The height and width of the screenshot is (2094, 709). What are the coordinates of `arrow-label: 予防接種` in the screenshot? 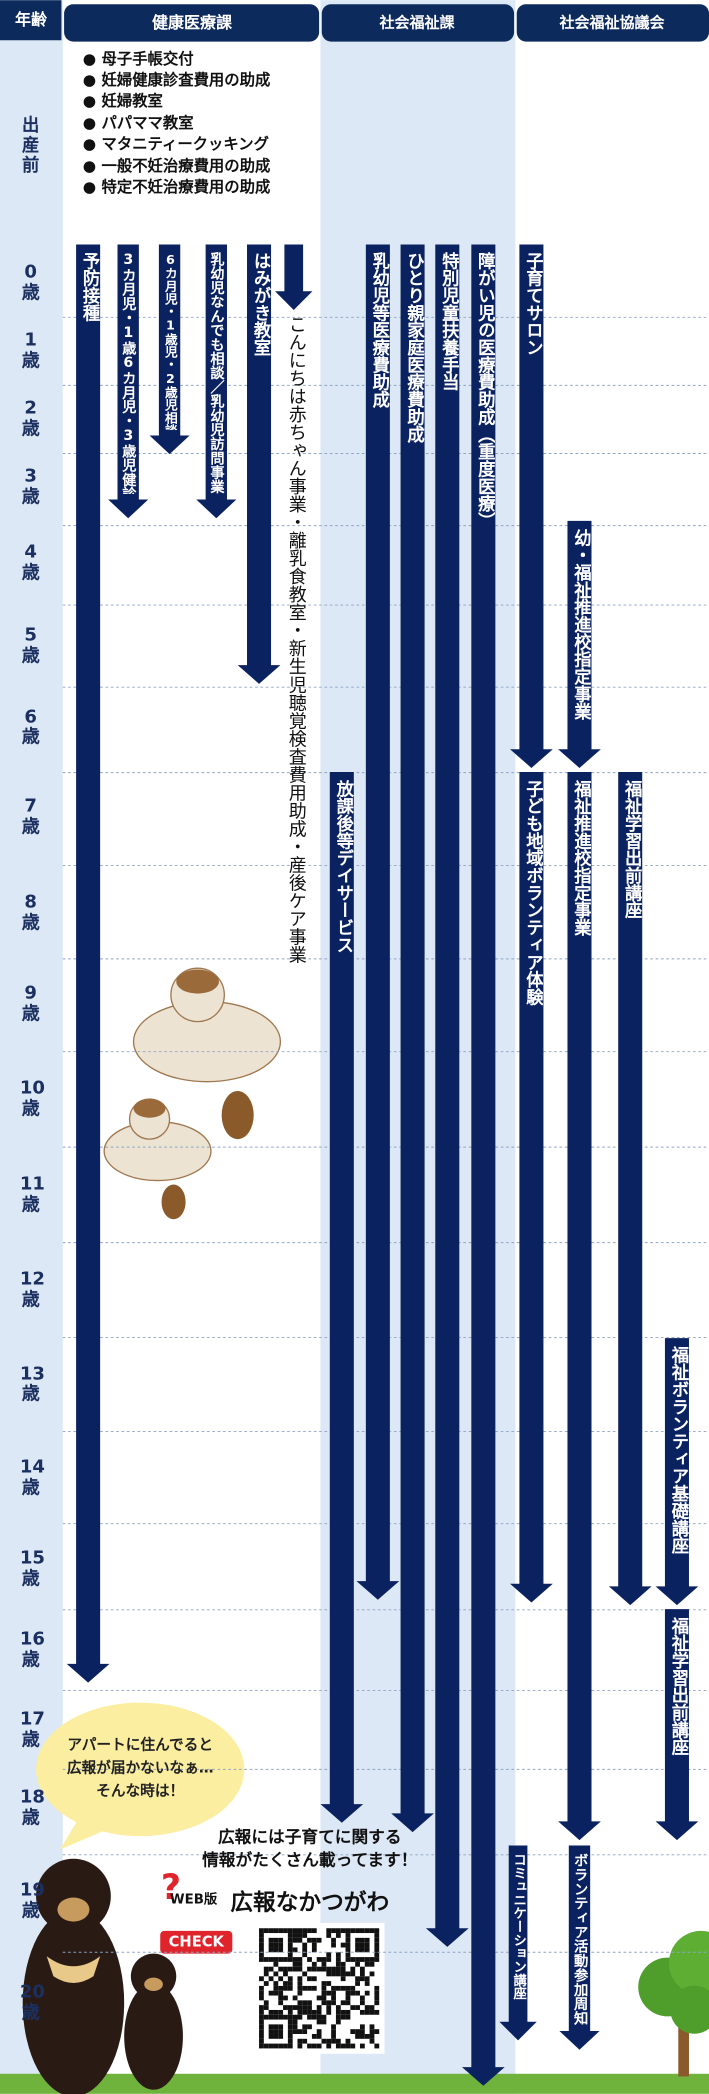 It's located at (89, 287).